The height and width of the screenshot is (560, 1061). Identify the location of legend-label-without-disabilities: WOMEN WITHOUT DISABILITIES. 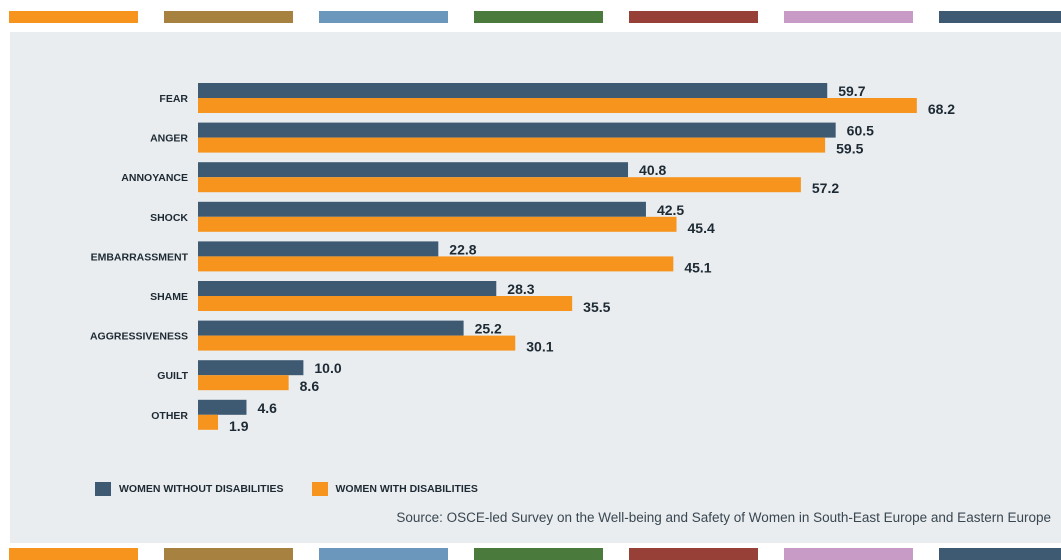
(201, 489).